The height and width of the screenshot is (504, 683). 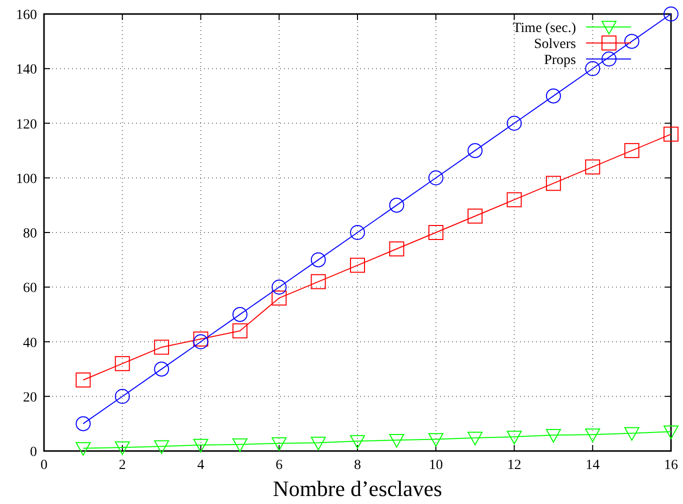 What do you see at coordinates (279, 465) in the screenshot?
I see `x-tick-label: 6` at bounding box center [279, 465].